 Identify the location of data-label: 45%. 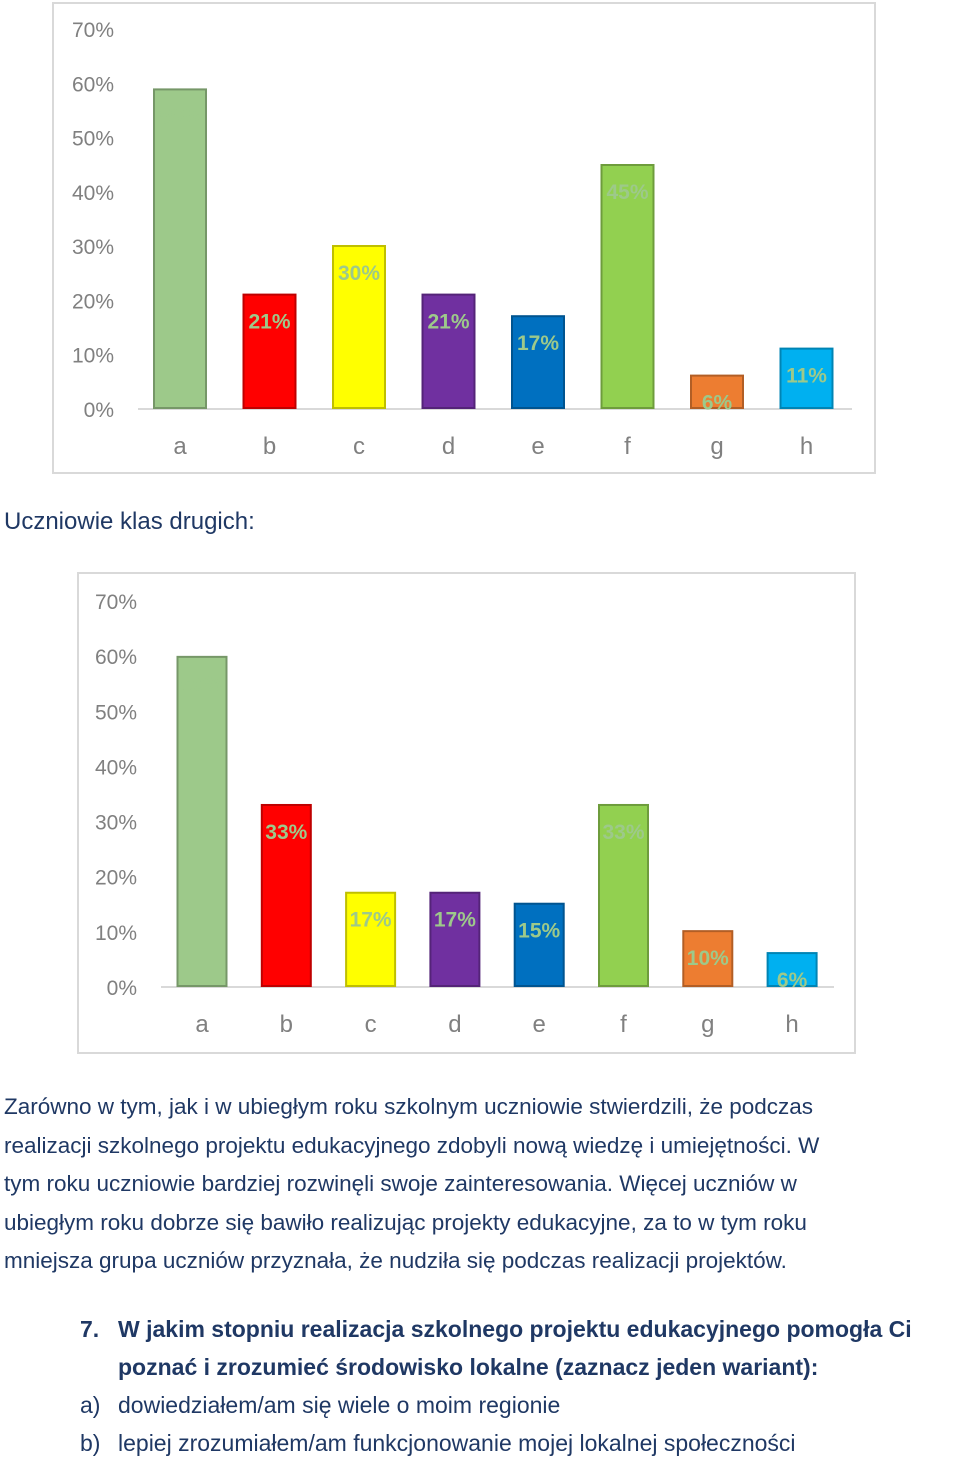
(627, 192).